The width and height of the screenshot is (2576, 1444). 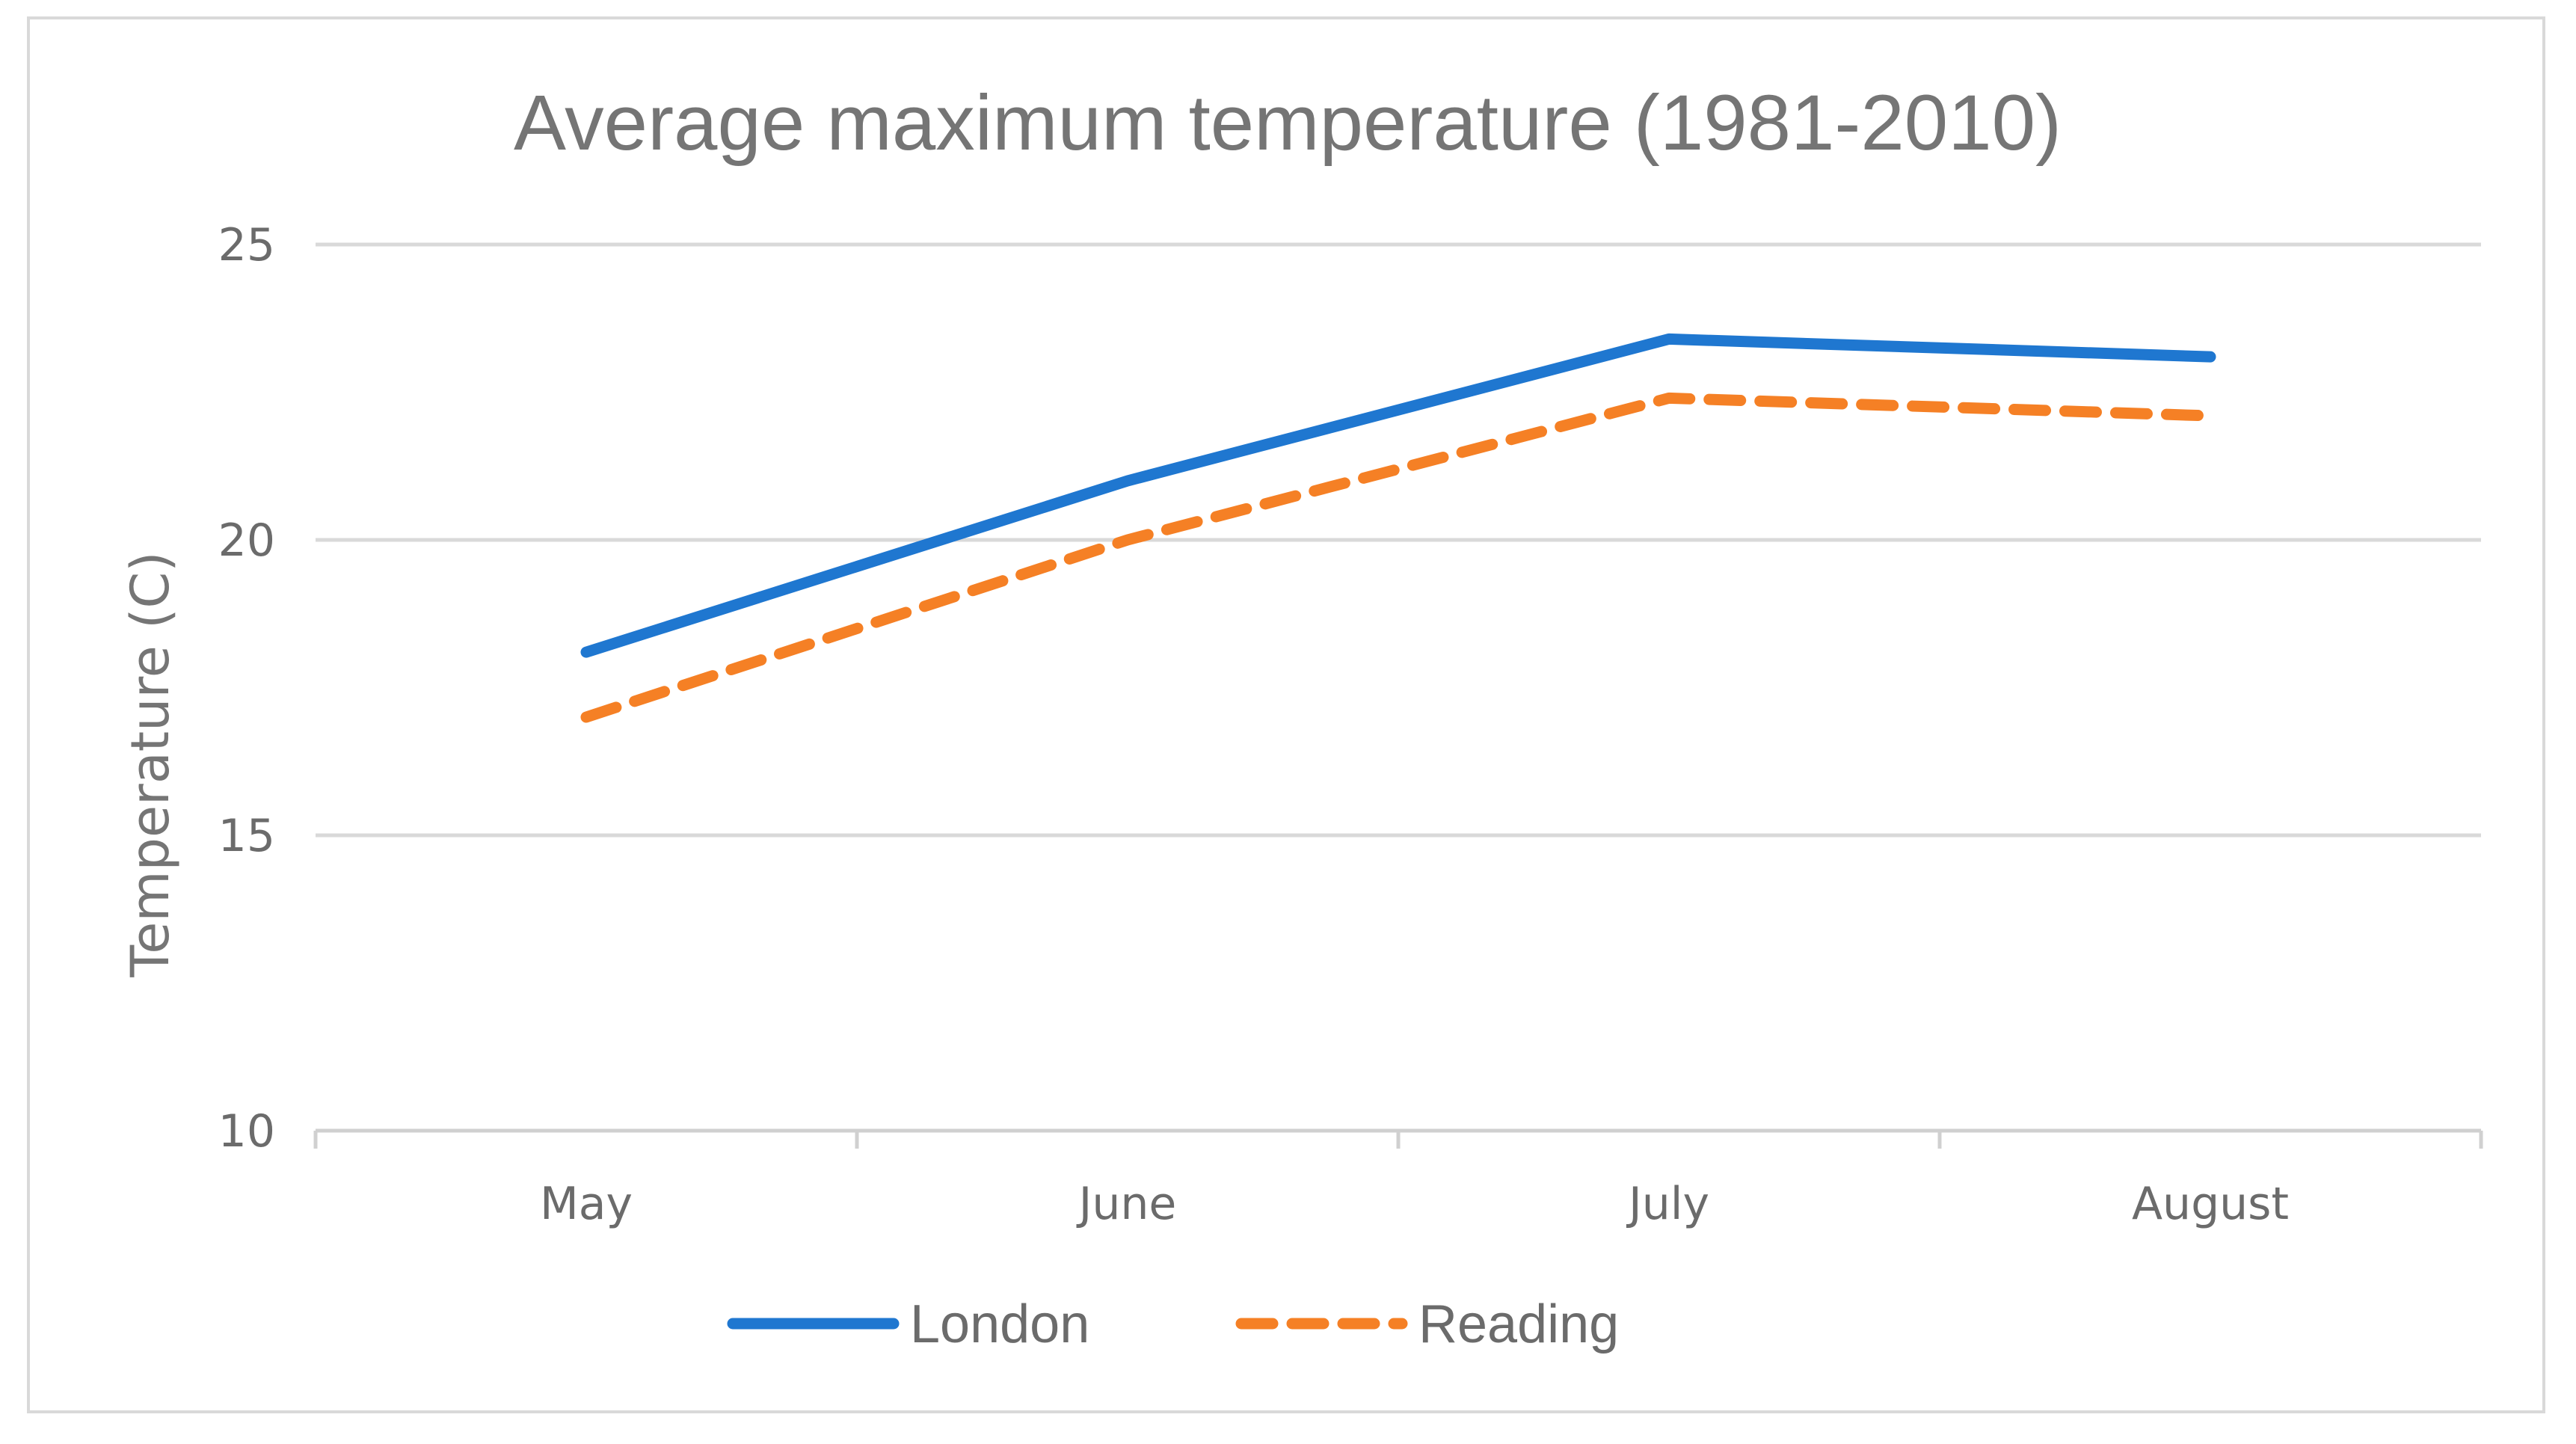 What do you see at coordinates (246, 540) in the screenshot?
I see `y-tick-label: 20` at bounding box center [246, 540].